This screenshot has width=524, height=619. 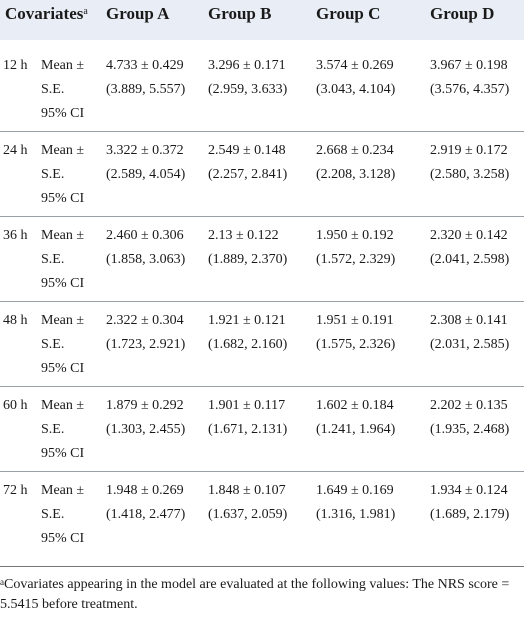 What do you see at coordinates (247, 320) in the screenshot?
I see `cell-mean-se: 1.921 ± 0.121` at bounding box center [247, 320].